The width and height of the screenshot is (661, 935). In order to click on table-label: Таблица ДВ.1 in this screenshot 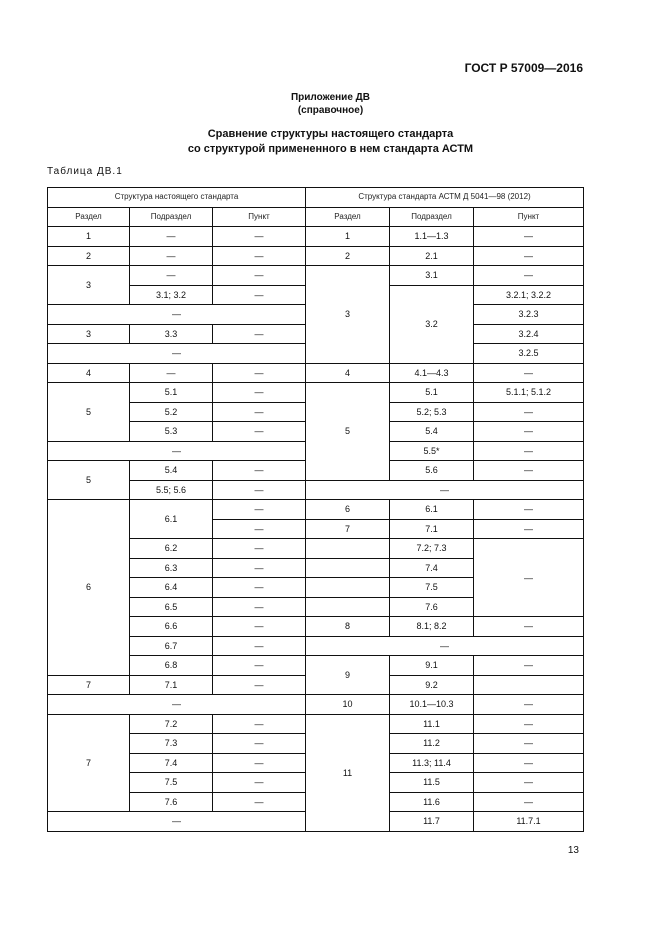, I will do `click(85, 171)`.